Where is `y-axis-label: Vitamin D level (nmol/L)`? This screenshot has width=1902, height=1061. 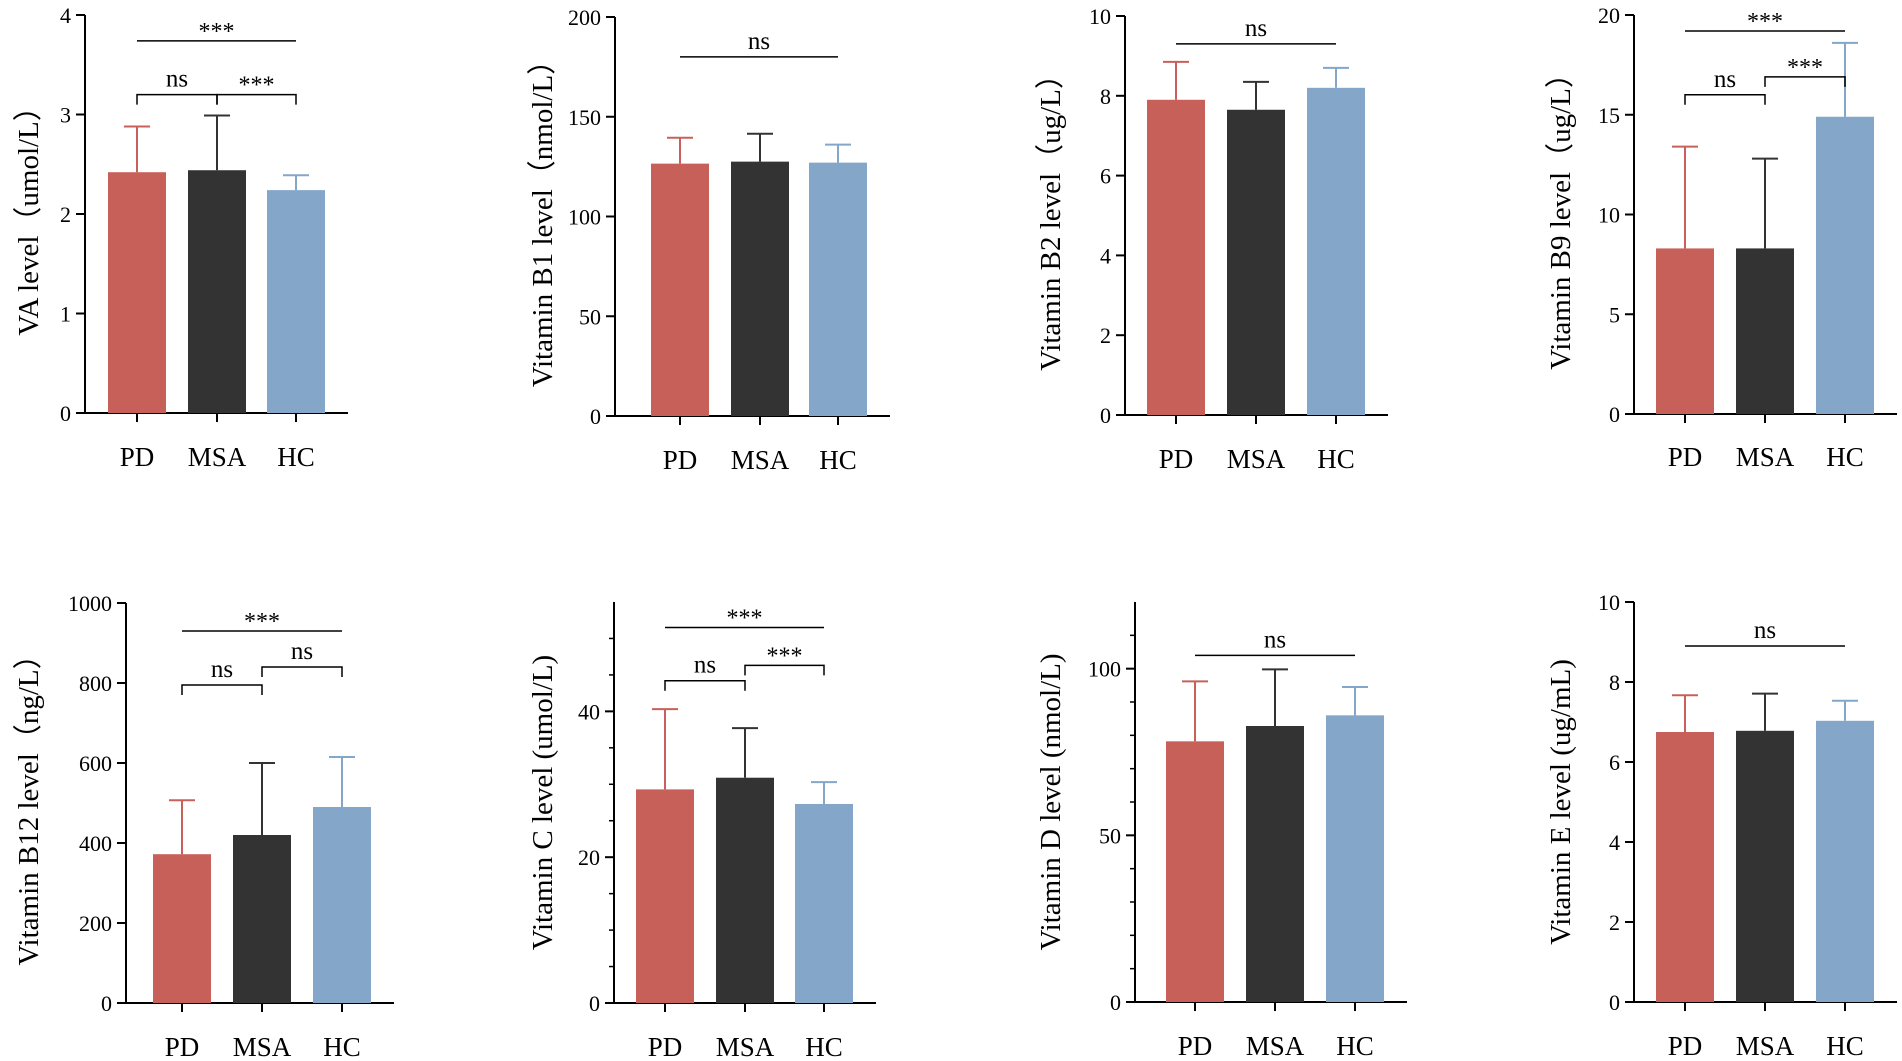
y-axis-label: Vitamin D level (nmol/L) is located at coordinates (1051, 801).